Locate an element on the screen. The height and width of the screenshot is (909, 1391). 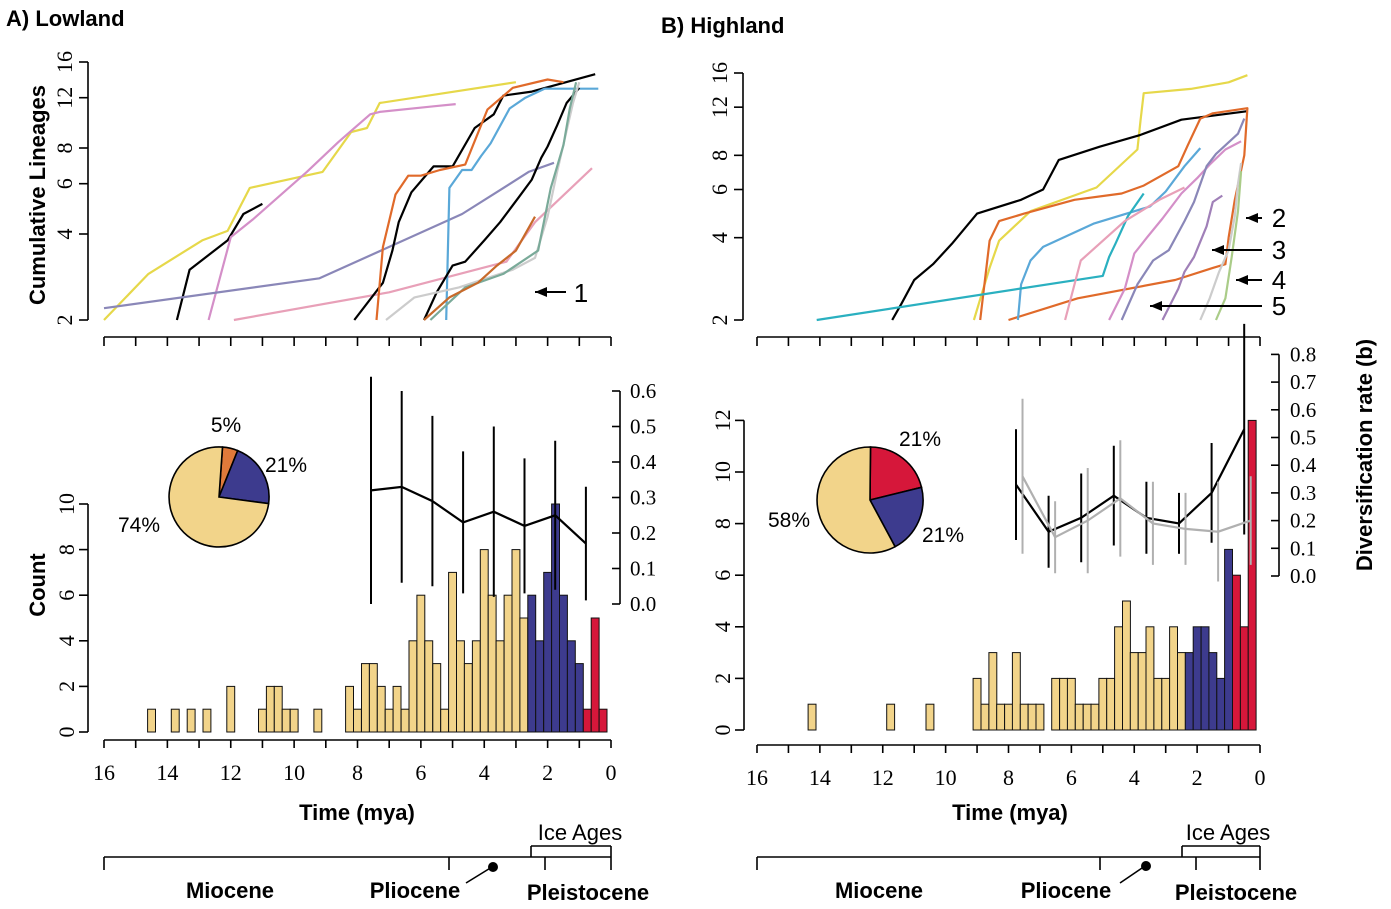
diversification-rate-ylabel: Diversification rate (b) is located at coordinates (1364, 455).